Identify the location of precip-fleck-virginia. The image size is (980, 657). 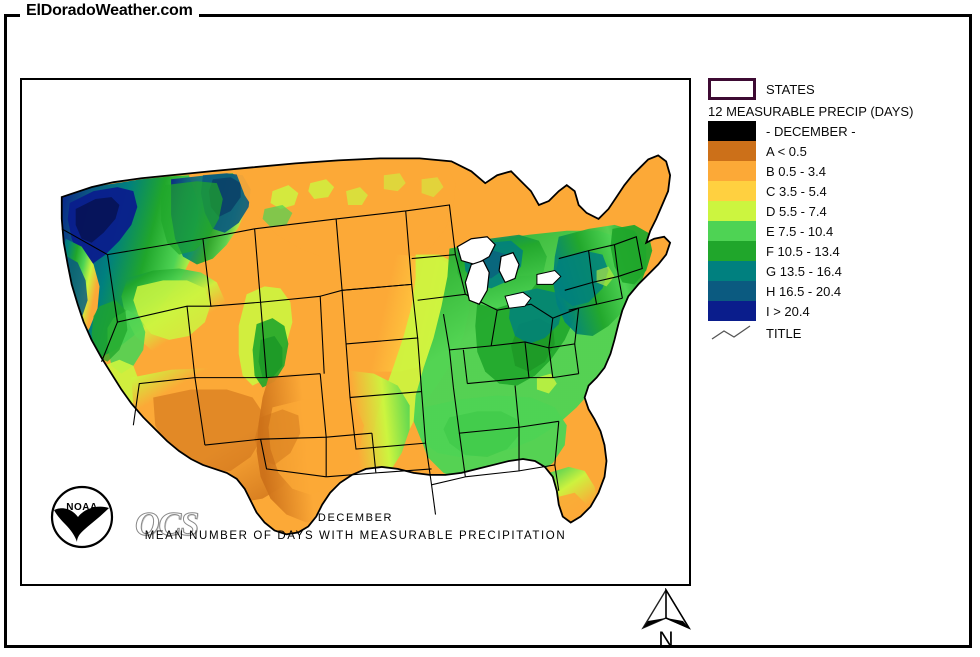
(546, 383).